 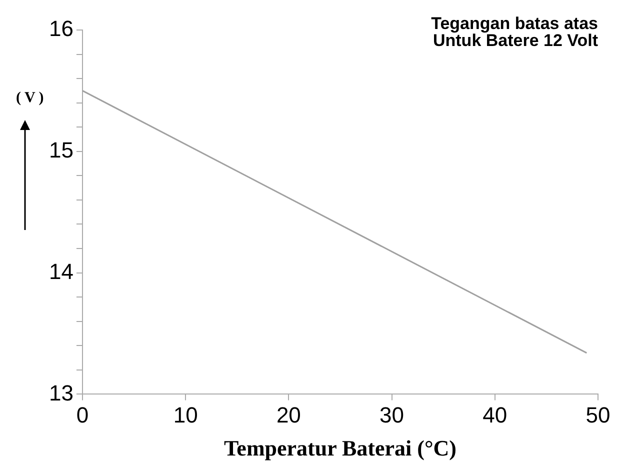 What do you see at coordinates (288, 415) in the screenshot?
I see `x-tick-label: 20` at bounding box center [288, 415].